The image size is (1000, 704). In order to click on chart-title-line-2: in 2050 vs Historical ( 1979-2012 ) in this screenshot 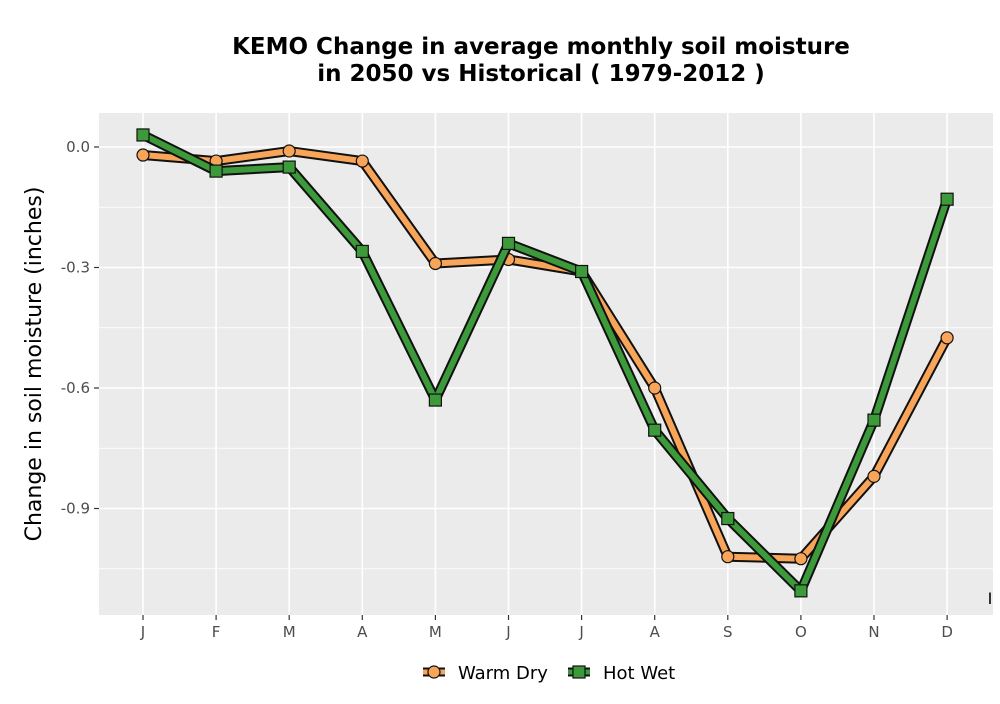, I will do `click(540, 74)`.